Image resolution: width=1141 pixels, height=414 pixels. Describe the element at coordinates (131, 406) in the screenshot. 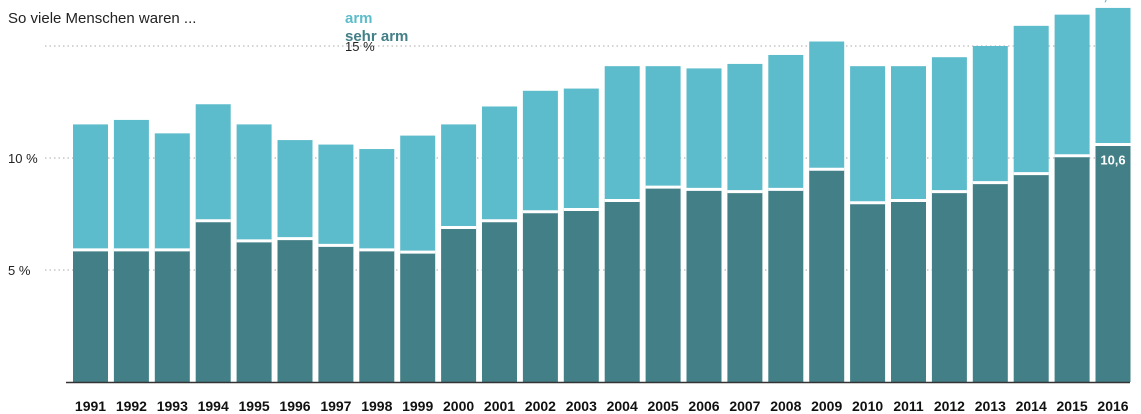

I see `x-tick-label: 1992` at that location.